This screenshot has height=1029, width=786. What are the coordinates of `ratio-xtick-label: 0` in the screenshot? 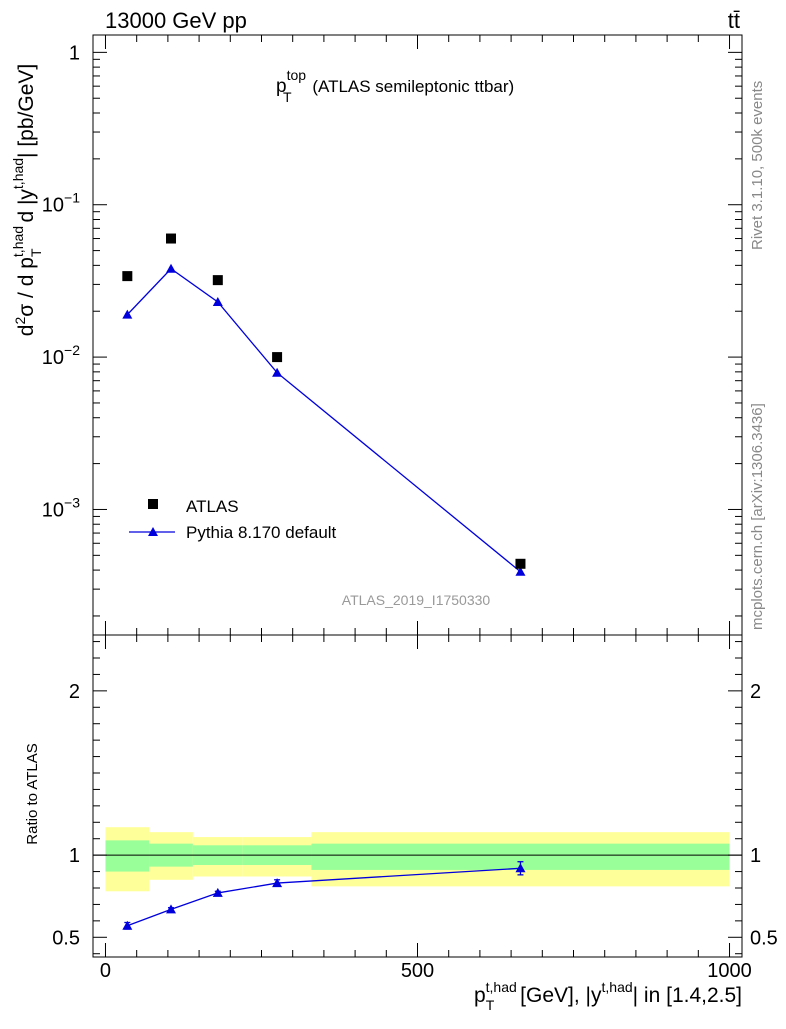 It's located at (105, 971).